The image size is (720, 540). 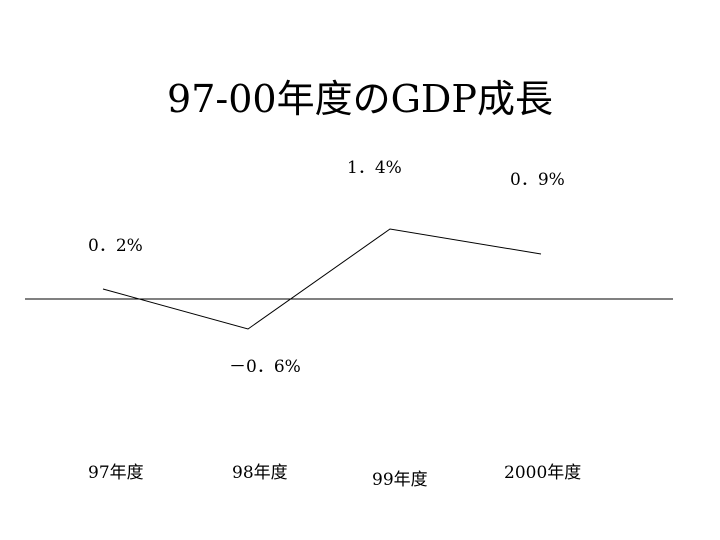 What do you see at coordinates (334, 476) in the screenshot?
I see `x-axis-labels: 97年度 98年度 99年度 2000年度` at bounding box center [334, 476].